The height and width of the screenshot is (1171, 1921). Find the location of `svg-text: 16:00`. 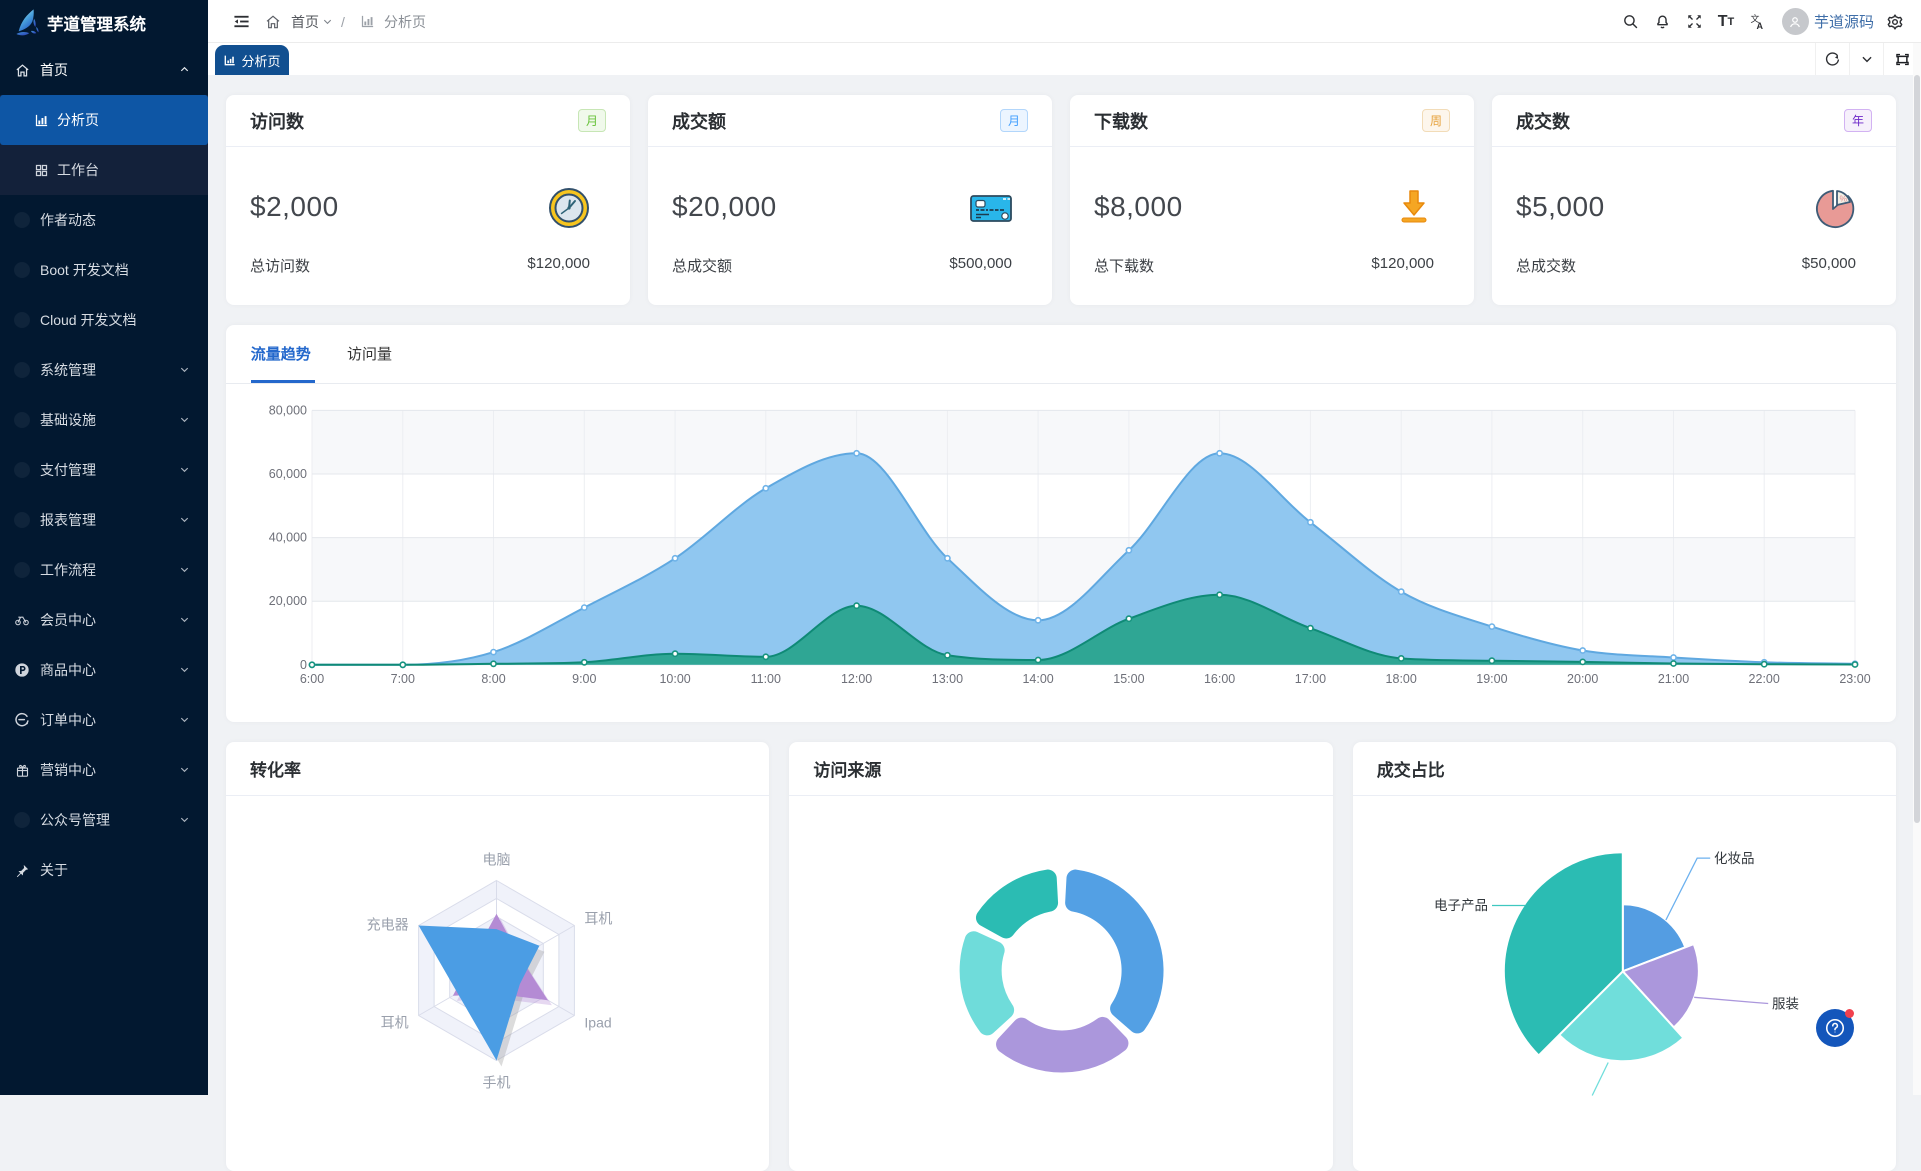

svg-text: 16:00 is located at coordinates (1219, 679).